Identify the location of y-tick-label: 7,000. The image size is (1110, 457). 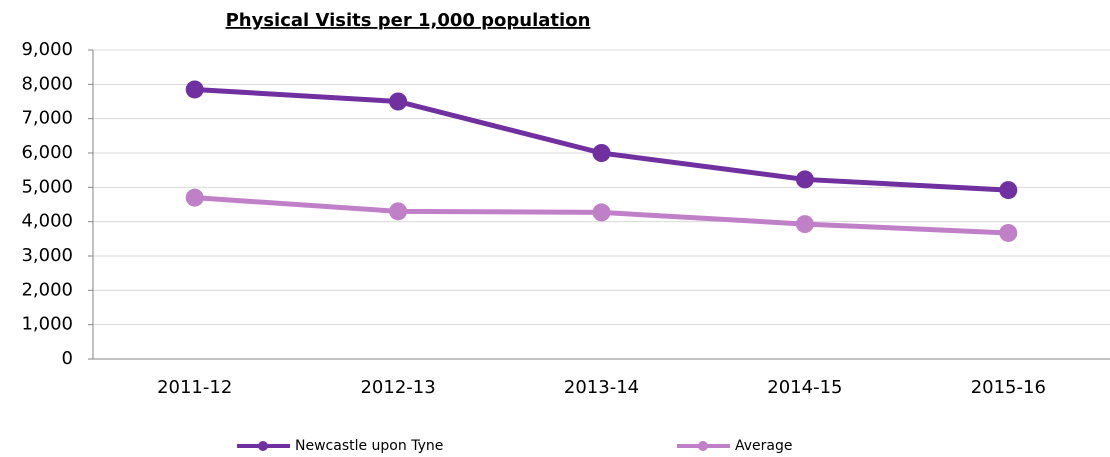
(47, 118).